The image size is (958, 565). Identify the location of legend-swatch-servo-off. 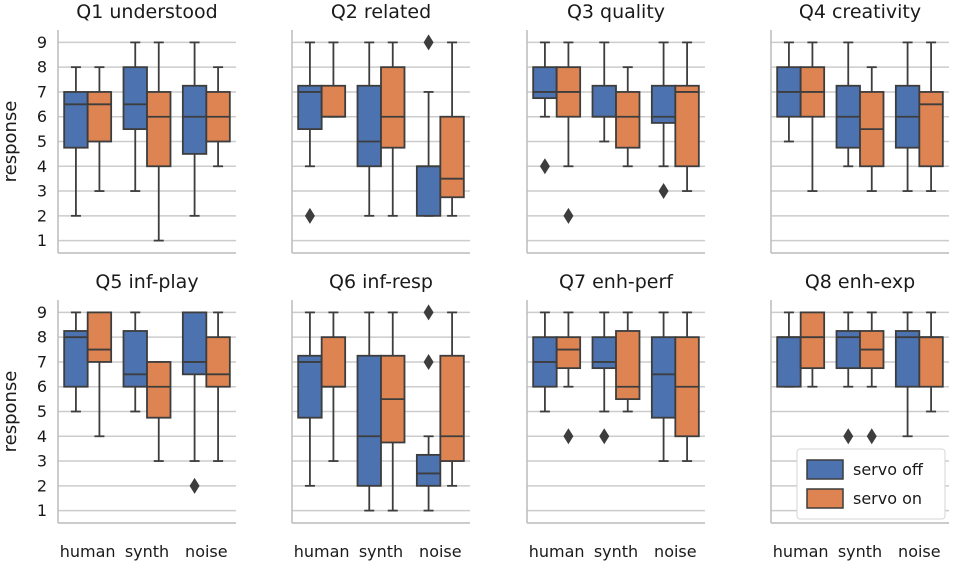
(825, 469).